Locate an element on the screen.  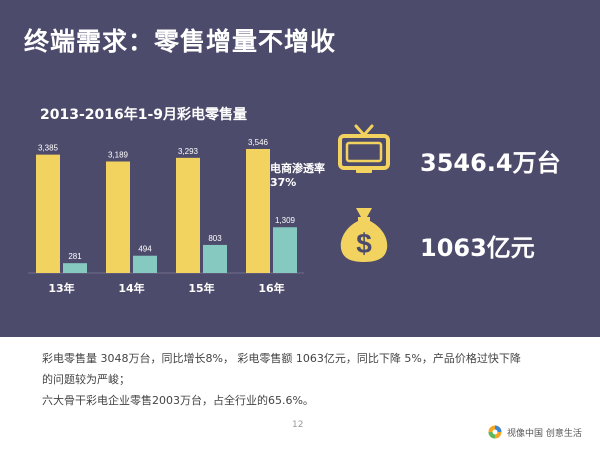
bar-13年-series2 is located at coordinates (75, 268).